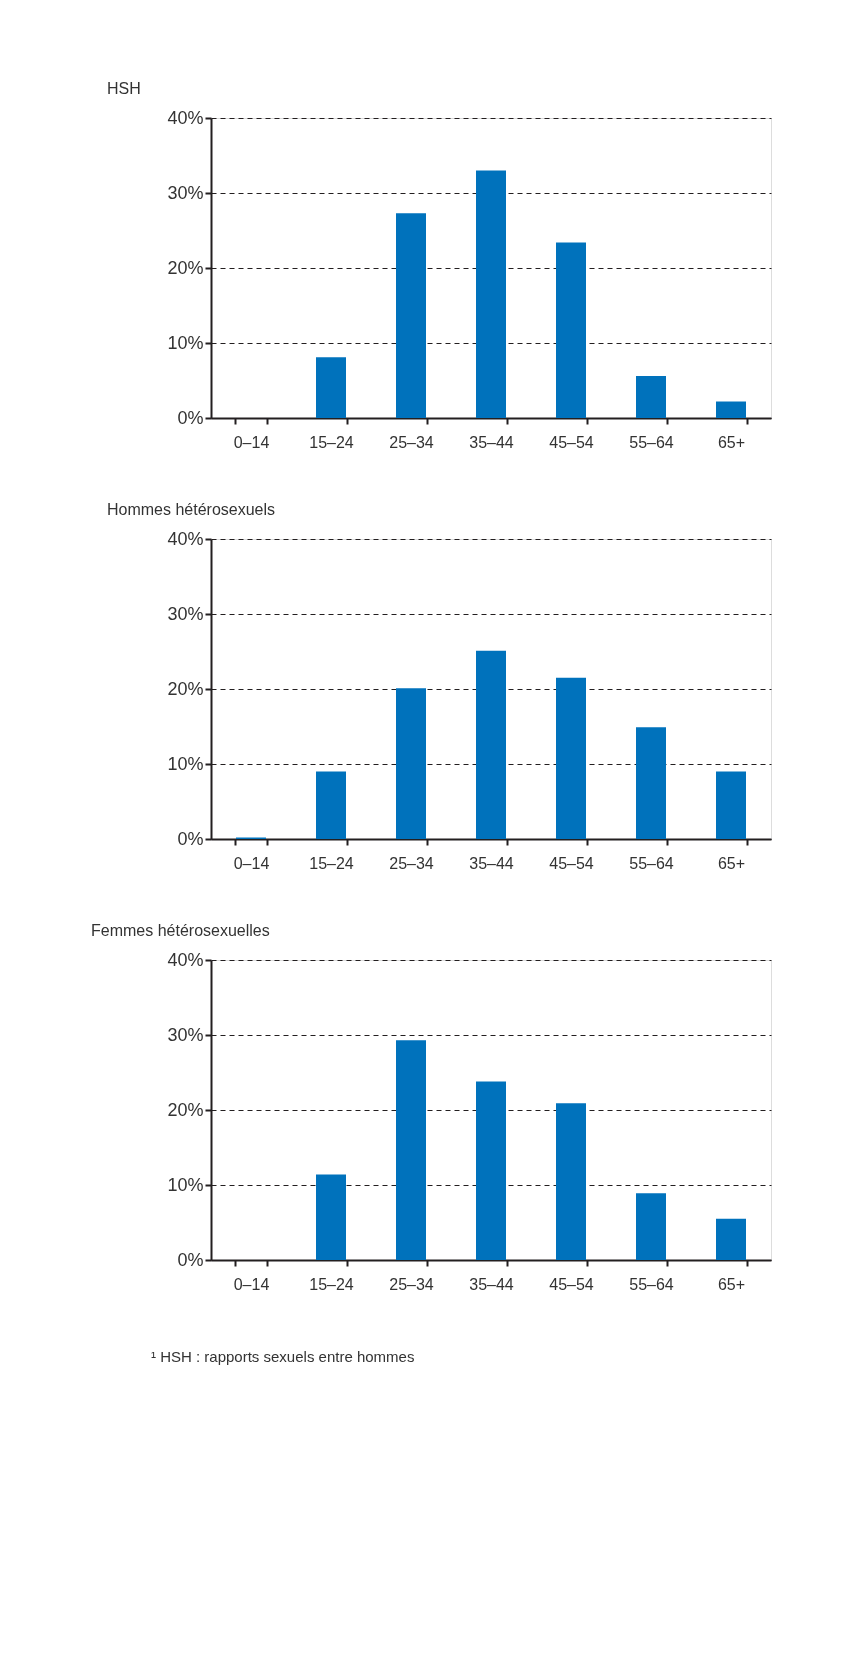 Image resolution: width=843 pixels, height=1669 pixels. I want to click on text: ¹ HSH : rapports sexuels entre hommes, so click(283, 1356).